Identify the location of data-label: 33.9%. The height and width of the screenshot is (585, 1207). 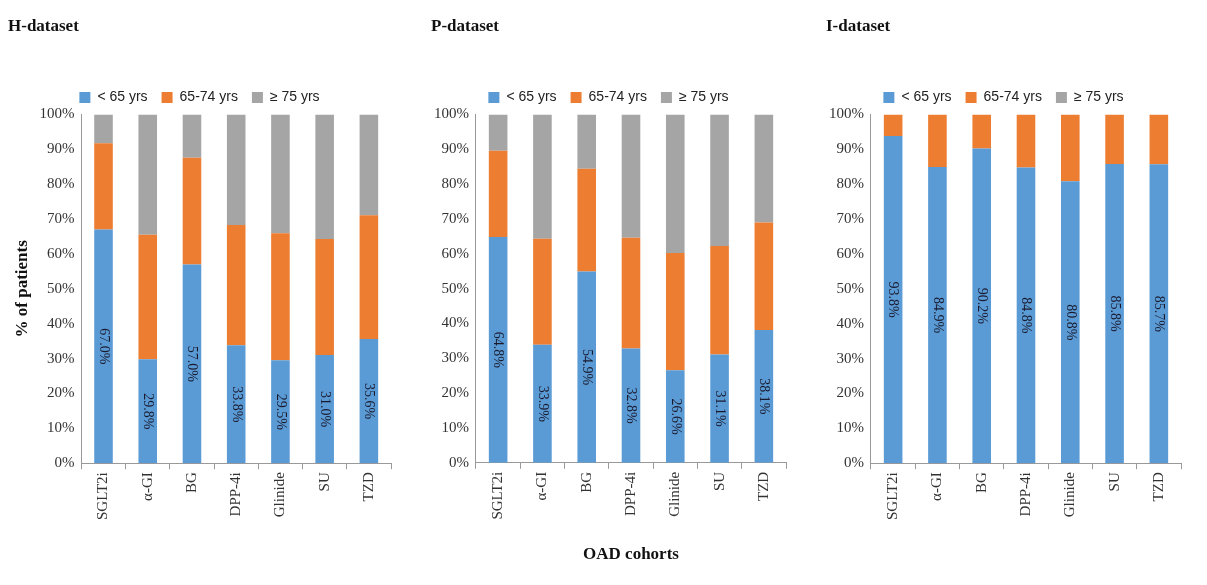
(543, 404).